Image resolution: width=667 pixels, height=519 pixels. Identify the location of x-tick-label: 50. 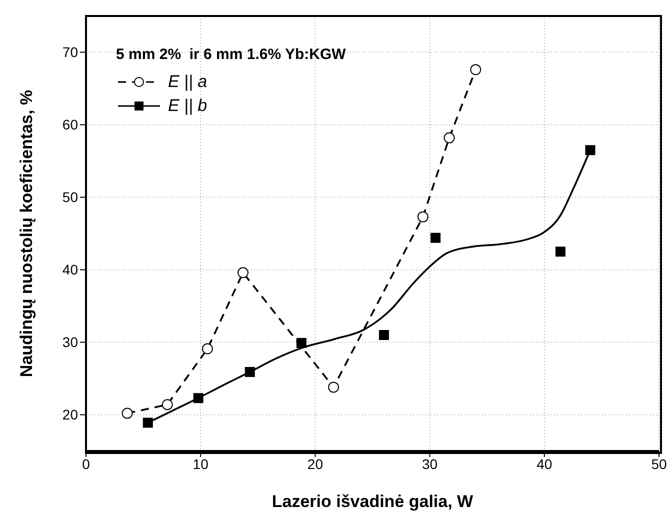
(659, 464).